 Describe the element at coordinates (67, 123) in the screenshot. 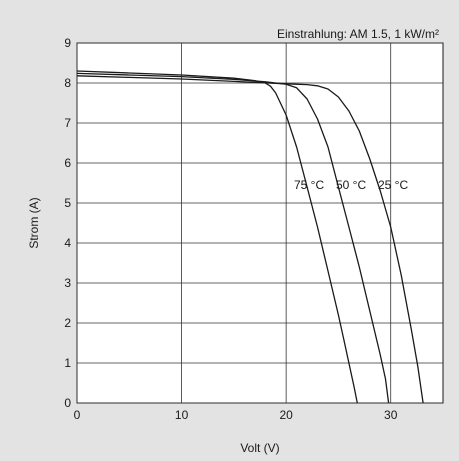

I see `y-tick-label: 7` at that location.